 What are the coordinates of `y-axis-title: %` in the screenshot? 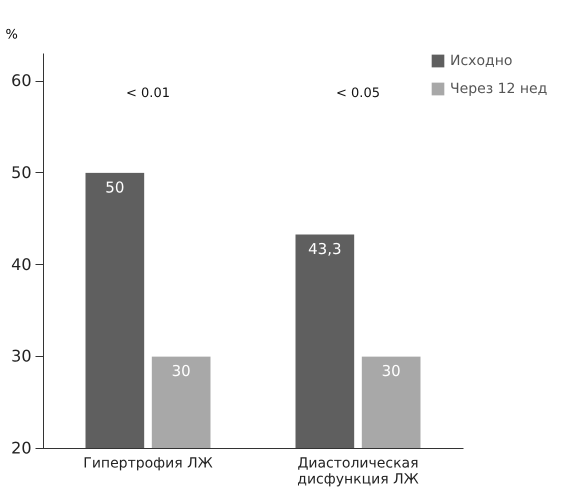 It's located at (12, 35).